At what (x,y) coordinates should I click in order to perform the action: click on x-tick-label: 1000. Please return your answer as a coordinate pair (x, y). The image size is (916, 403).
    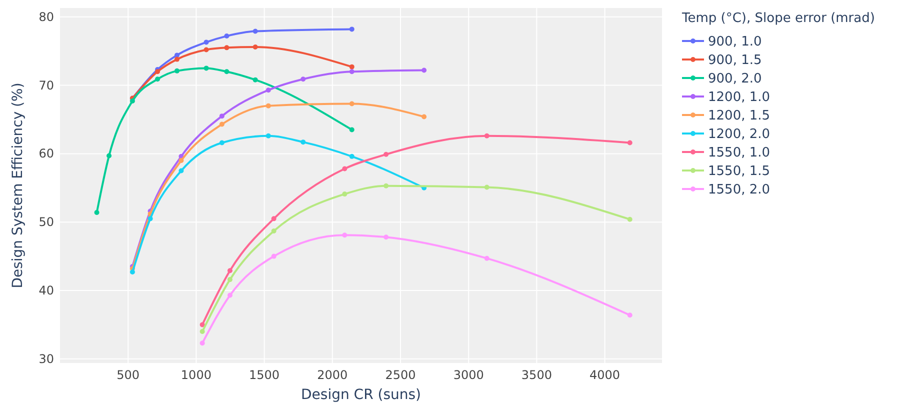
    Looking at the image, I should click on (196, 375).